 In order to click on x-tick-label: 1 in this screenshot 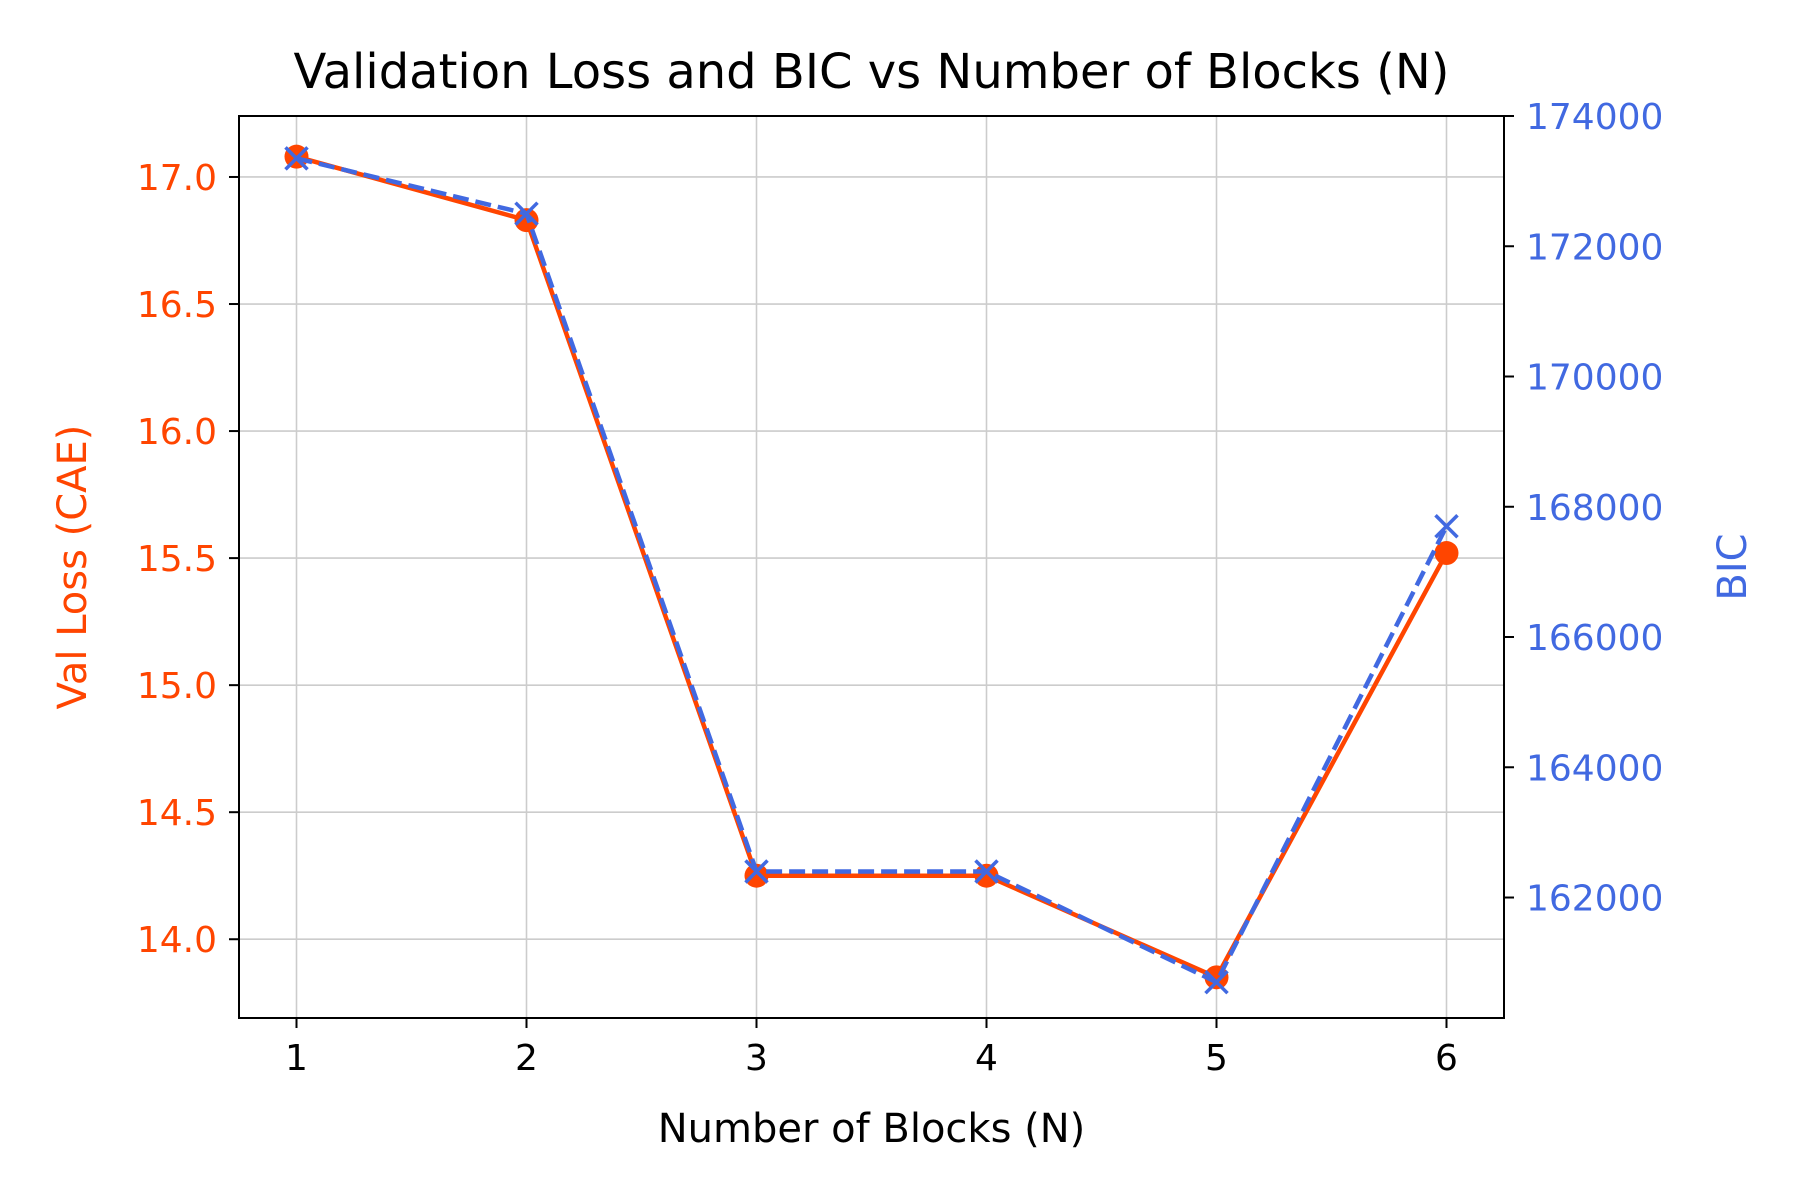, I will do `click(296, 1058)`.